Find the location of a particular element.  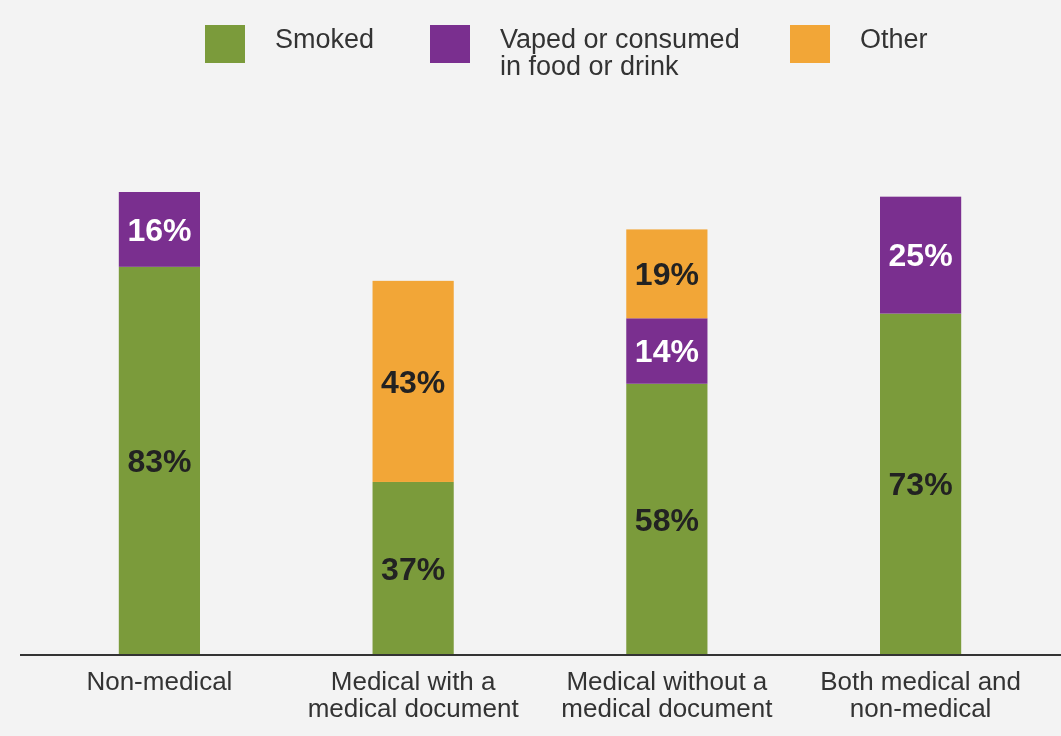

data-label: 73% is located at coordinates (920, 484).